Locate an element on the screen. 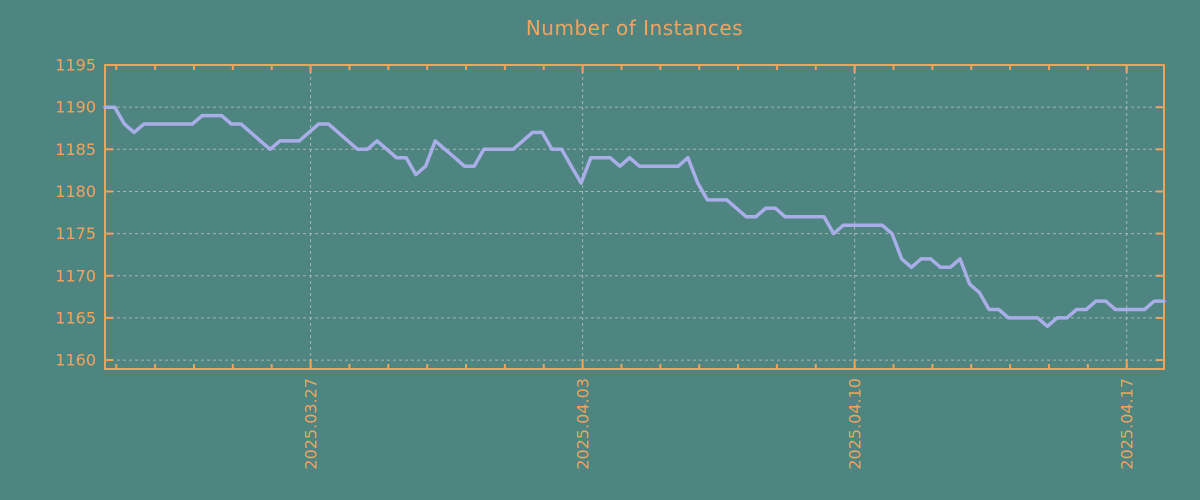  x-tick-label: 2025.03.27 is located at coordinates (311, 424).